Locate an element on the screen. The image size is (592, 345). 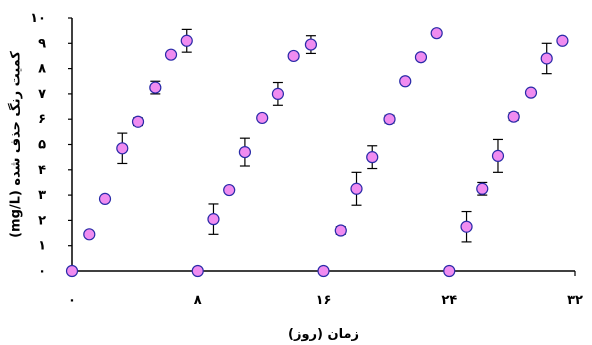
y-tick-label: ۸ is located at coordinates (42, 69).